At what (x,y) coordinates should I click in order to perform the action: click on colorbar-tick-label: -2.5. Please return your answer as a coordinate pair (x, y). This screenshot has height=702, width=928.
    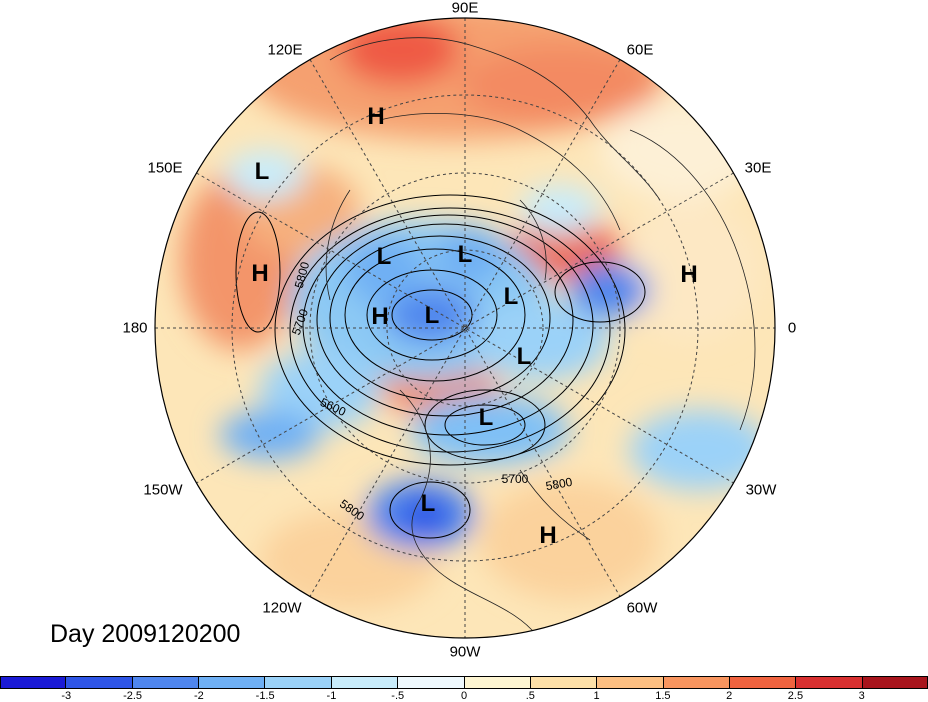
    Looking at the image, I should click on (133, 696).